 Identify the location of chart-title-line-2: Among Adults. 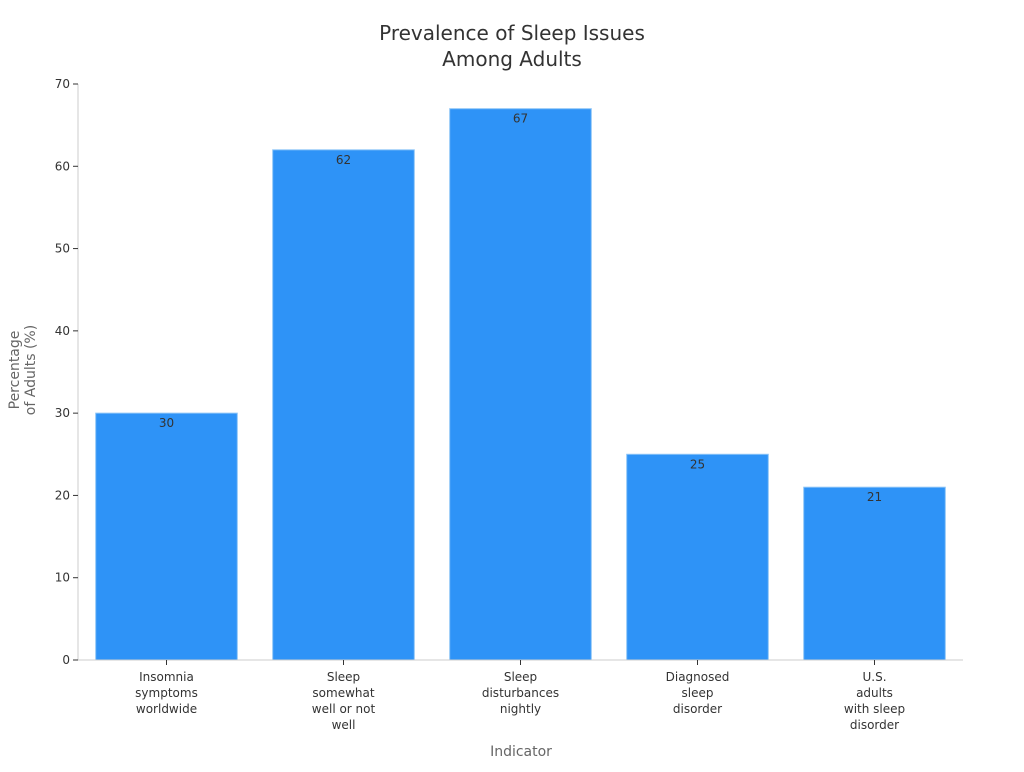
(512, 59).